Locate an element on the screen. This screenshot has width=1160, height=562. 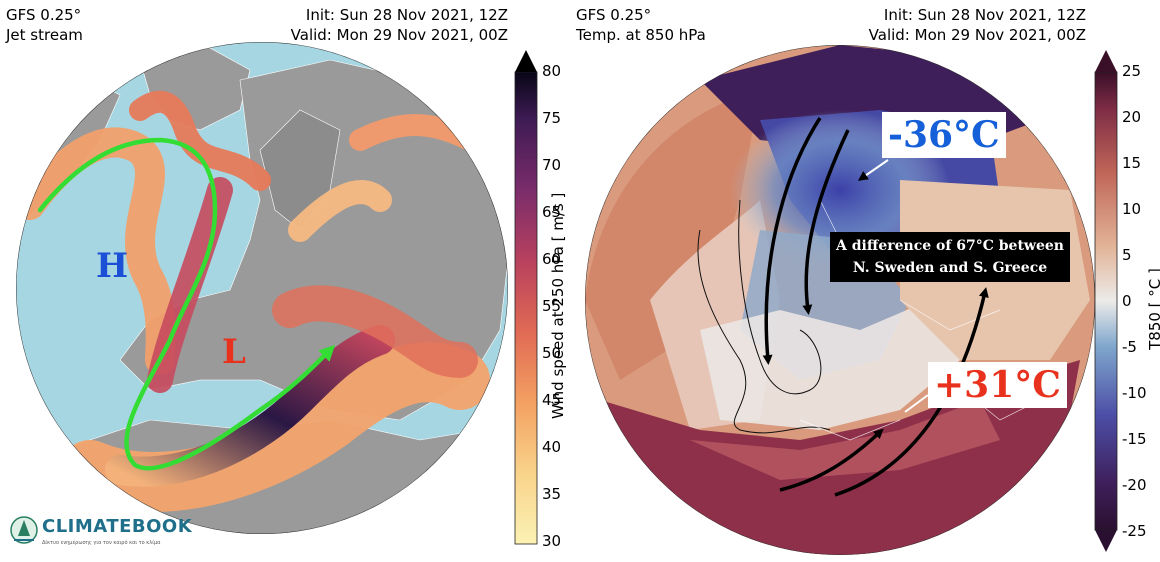
wind-tick-50: 50 is located at coordinates (552, 353).